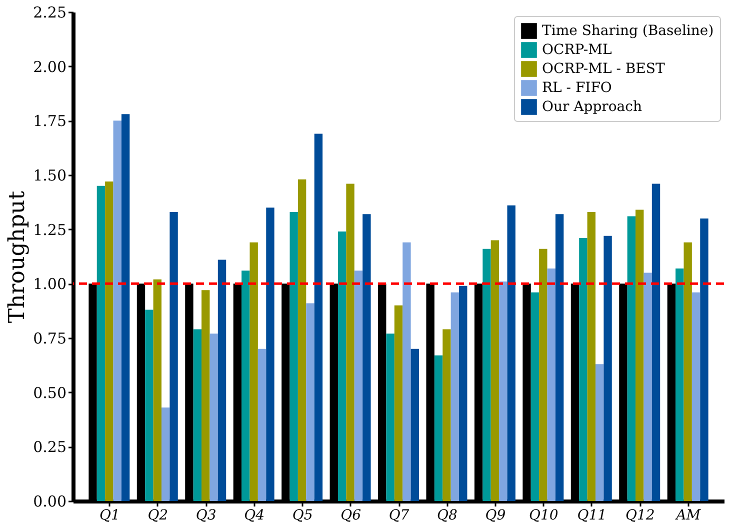 The width and height of the screenshot is (731, 527). I want to click on x-tick-label: Q5, so click(302, 516).